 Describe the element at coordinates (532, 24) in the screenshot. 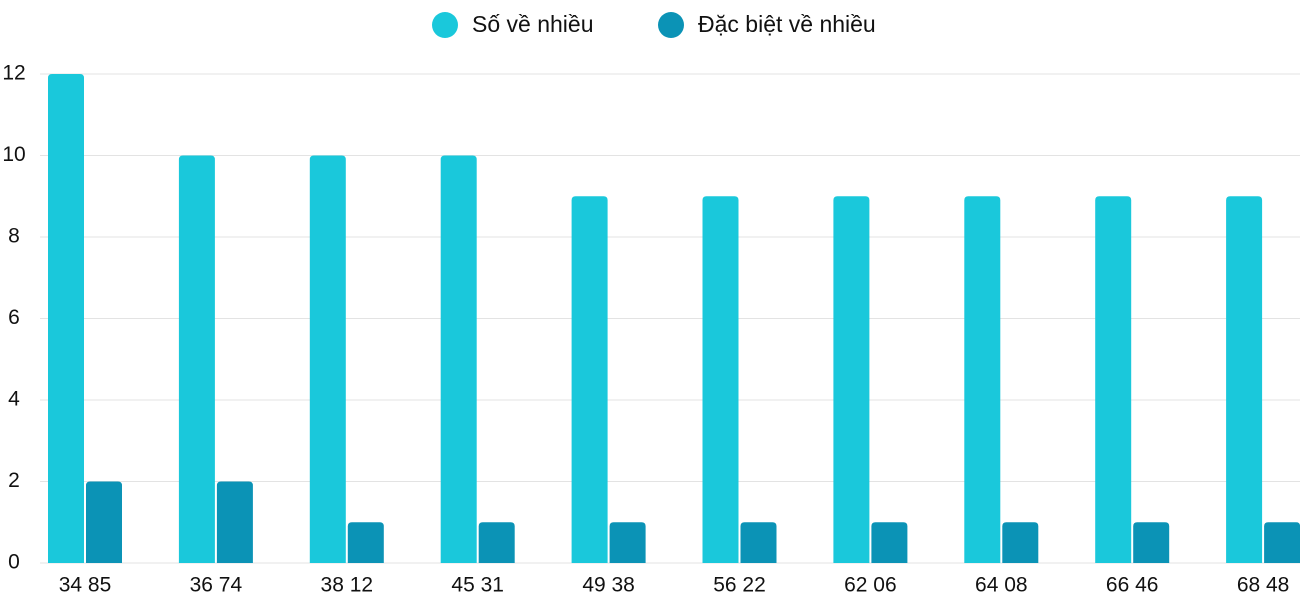

I see `legend-label: Số về nhiều` at that location.